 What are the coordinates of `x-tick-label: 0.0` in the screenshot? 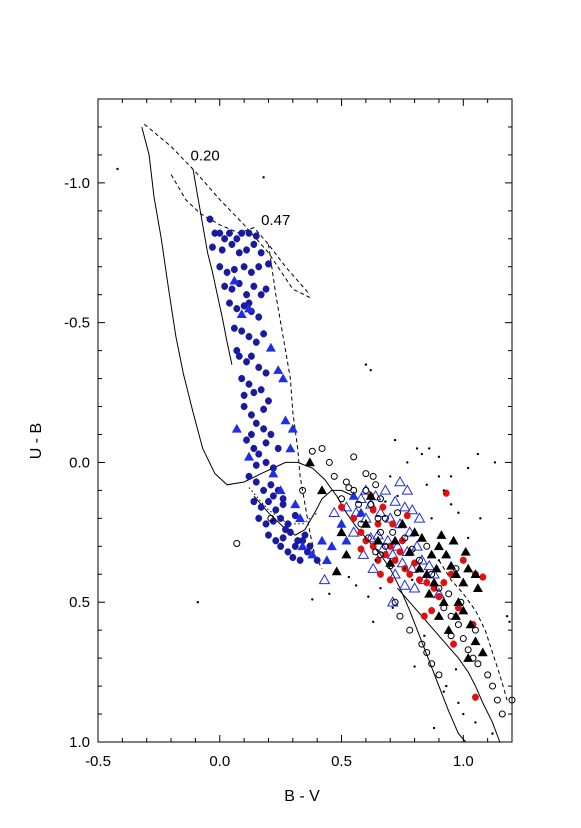 It's located at (219, 761).